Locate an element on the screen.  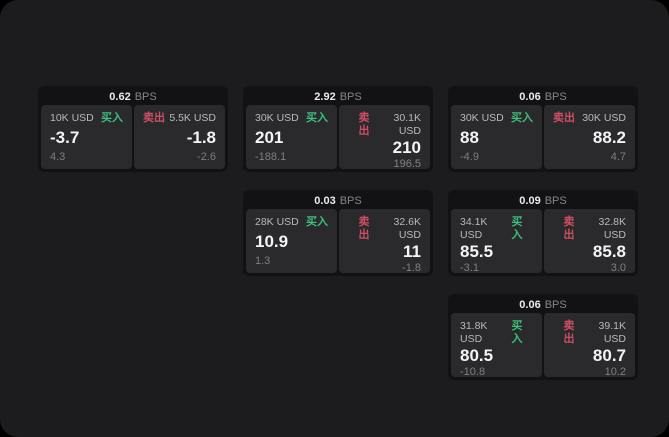
buy-panel-top: 28K USD 买入 is located at coordinates (291, 222).